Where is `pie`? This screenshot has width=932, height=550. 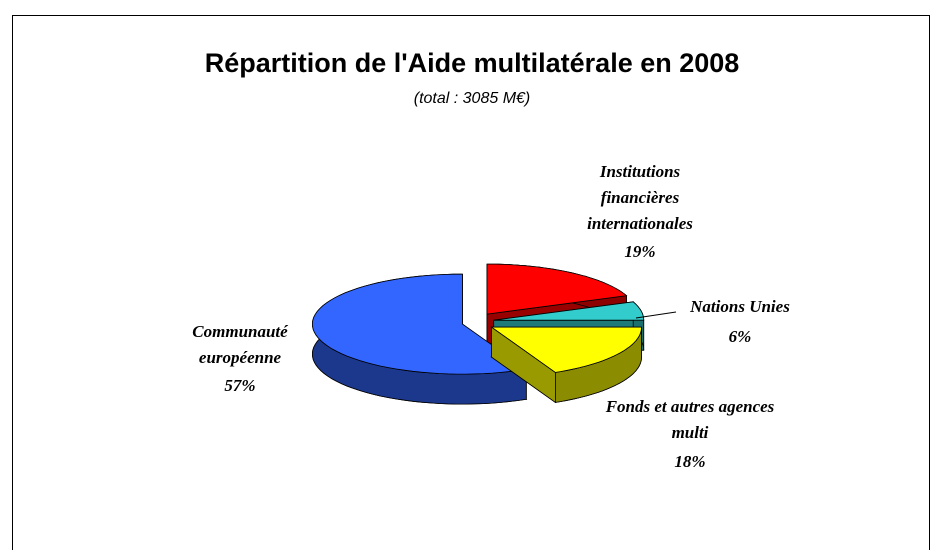 pie is located at coordinates (478, 334).